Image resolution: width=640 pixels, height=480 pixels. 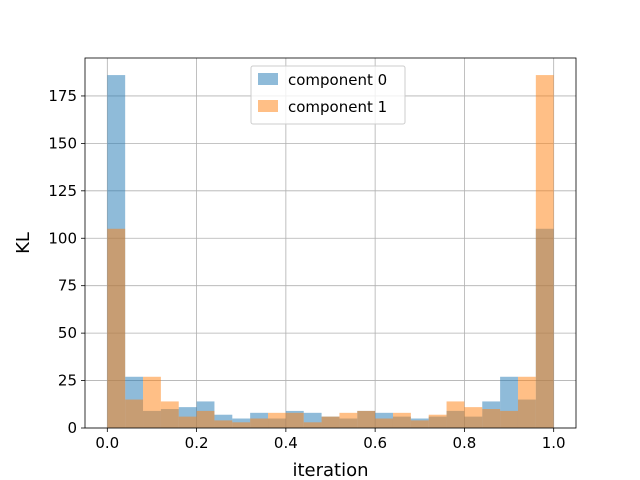 What do you see at coordinates (67, 286) in the screenshot?
I see `y-tick-label: 75` at bounding box center [67, 286].